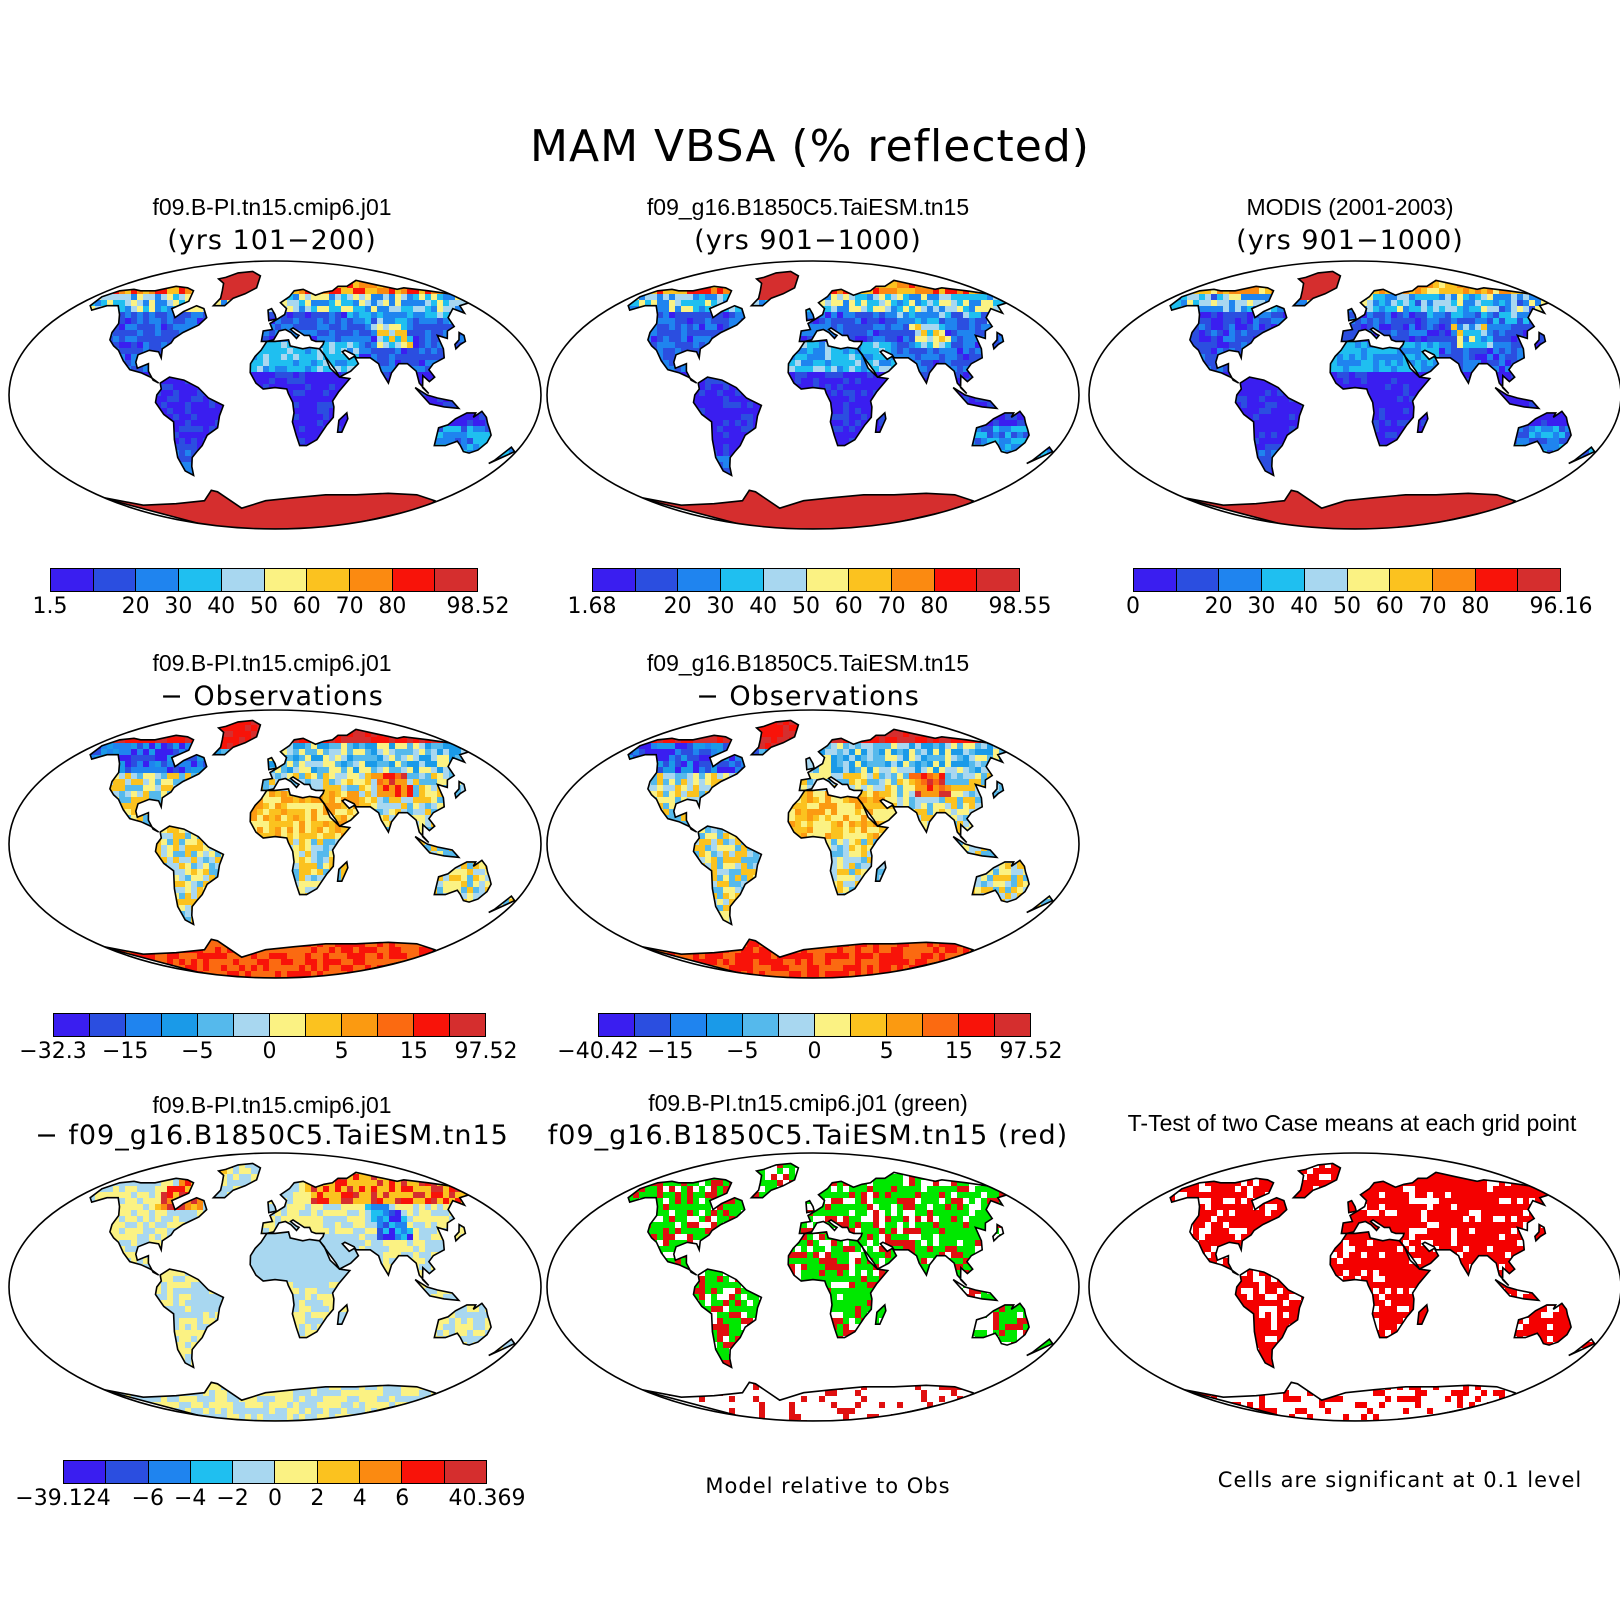 This screenshot has width=1620, height=1620. What do you see at coordinates (808, 240) in the screenshot?
I see `case2-subtitle: (yrs 901−1000)` at bounding box center [808, 240].